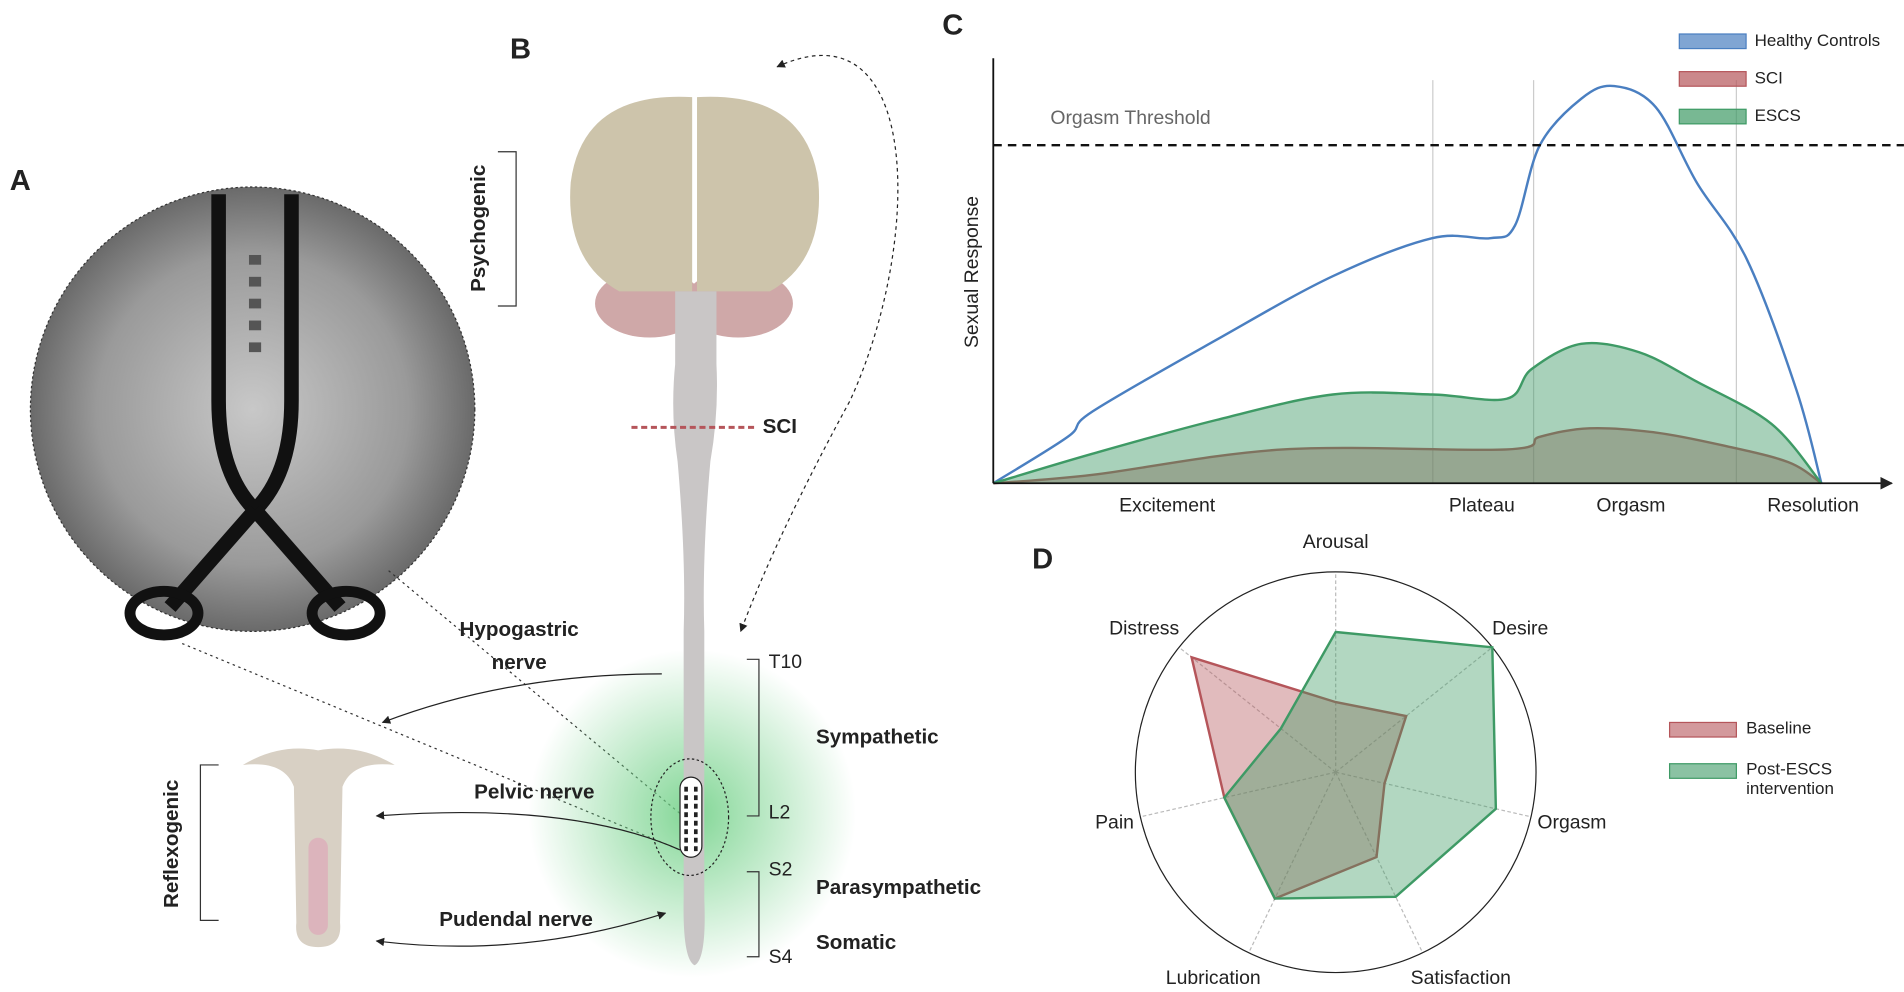  I want to click on panel-label: A, so click(20, 181).